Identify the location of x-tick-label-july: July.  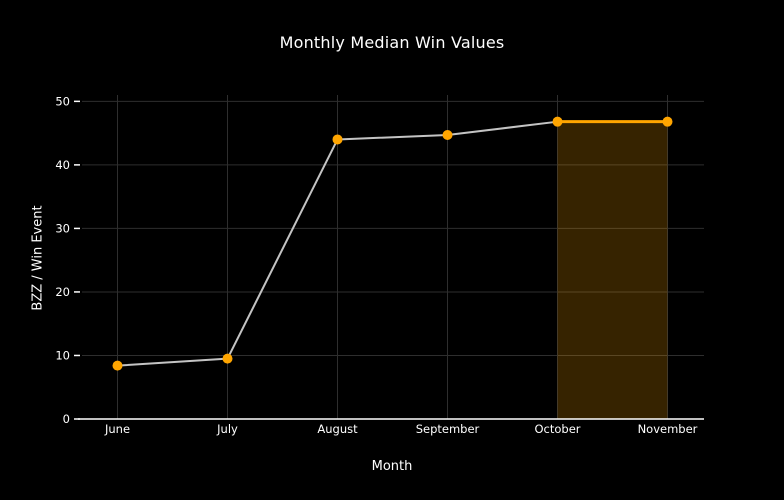
(227, 429).